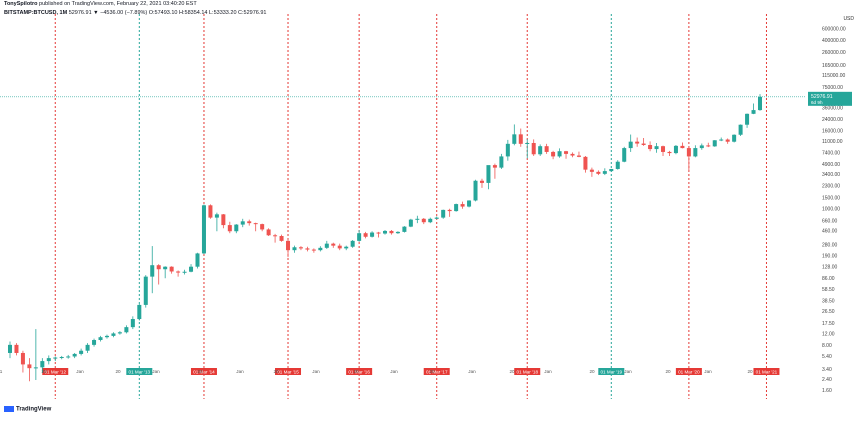  I want to click on cycle-date-label: 01 Mar '18, so click(527, 372).